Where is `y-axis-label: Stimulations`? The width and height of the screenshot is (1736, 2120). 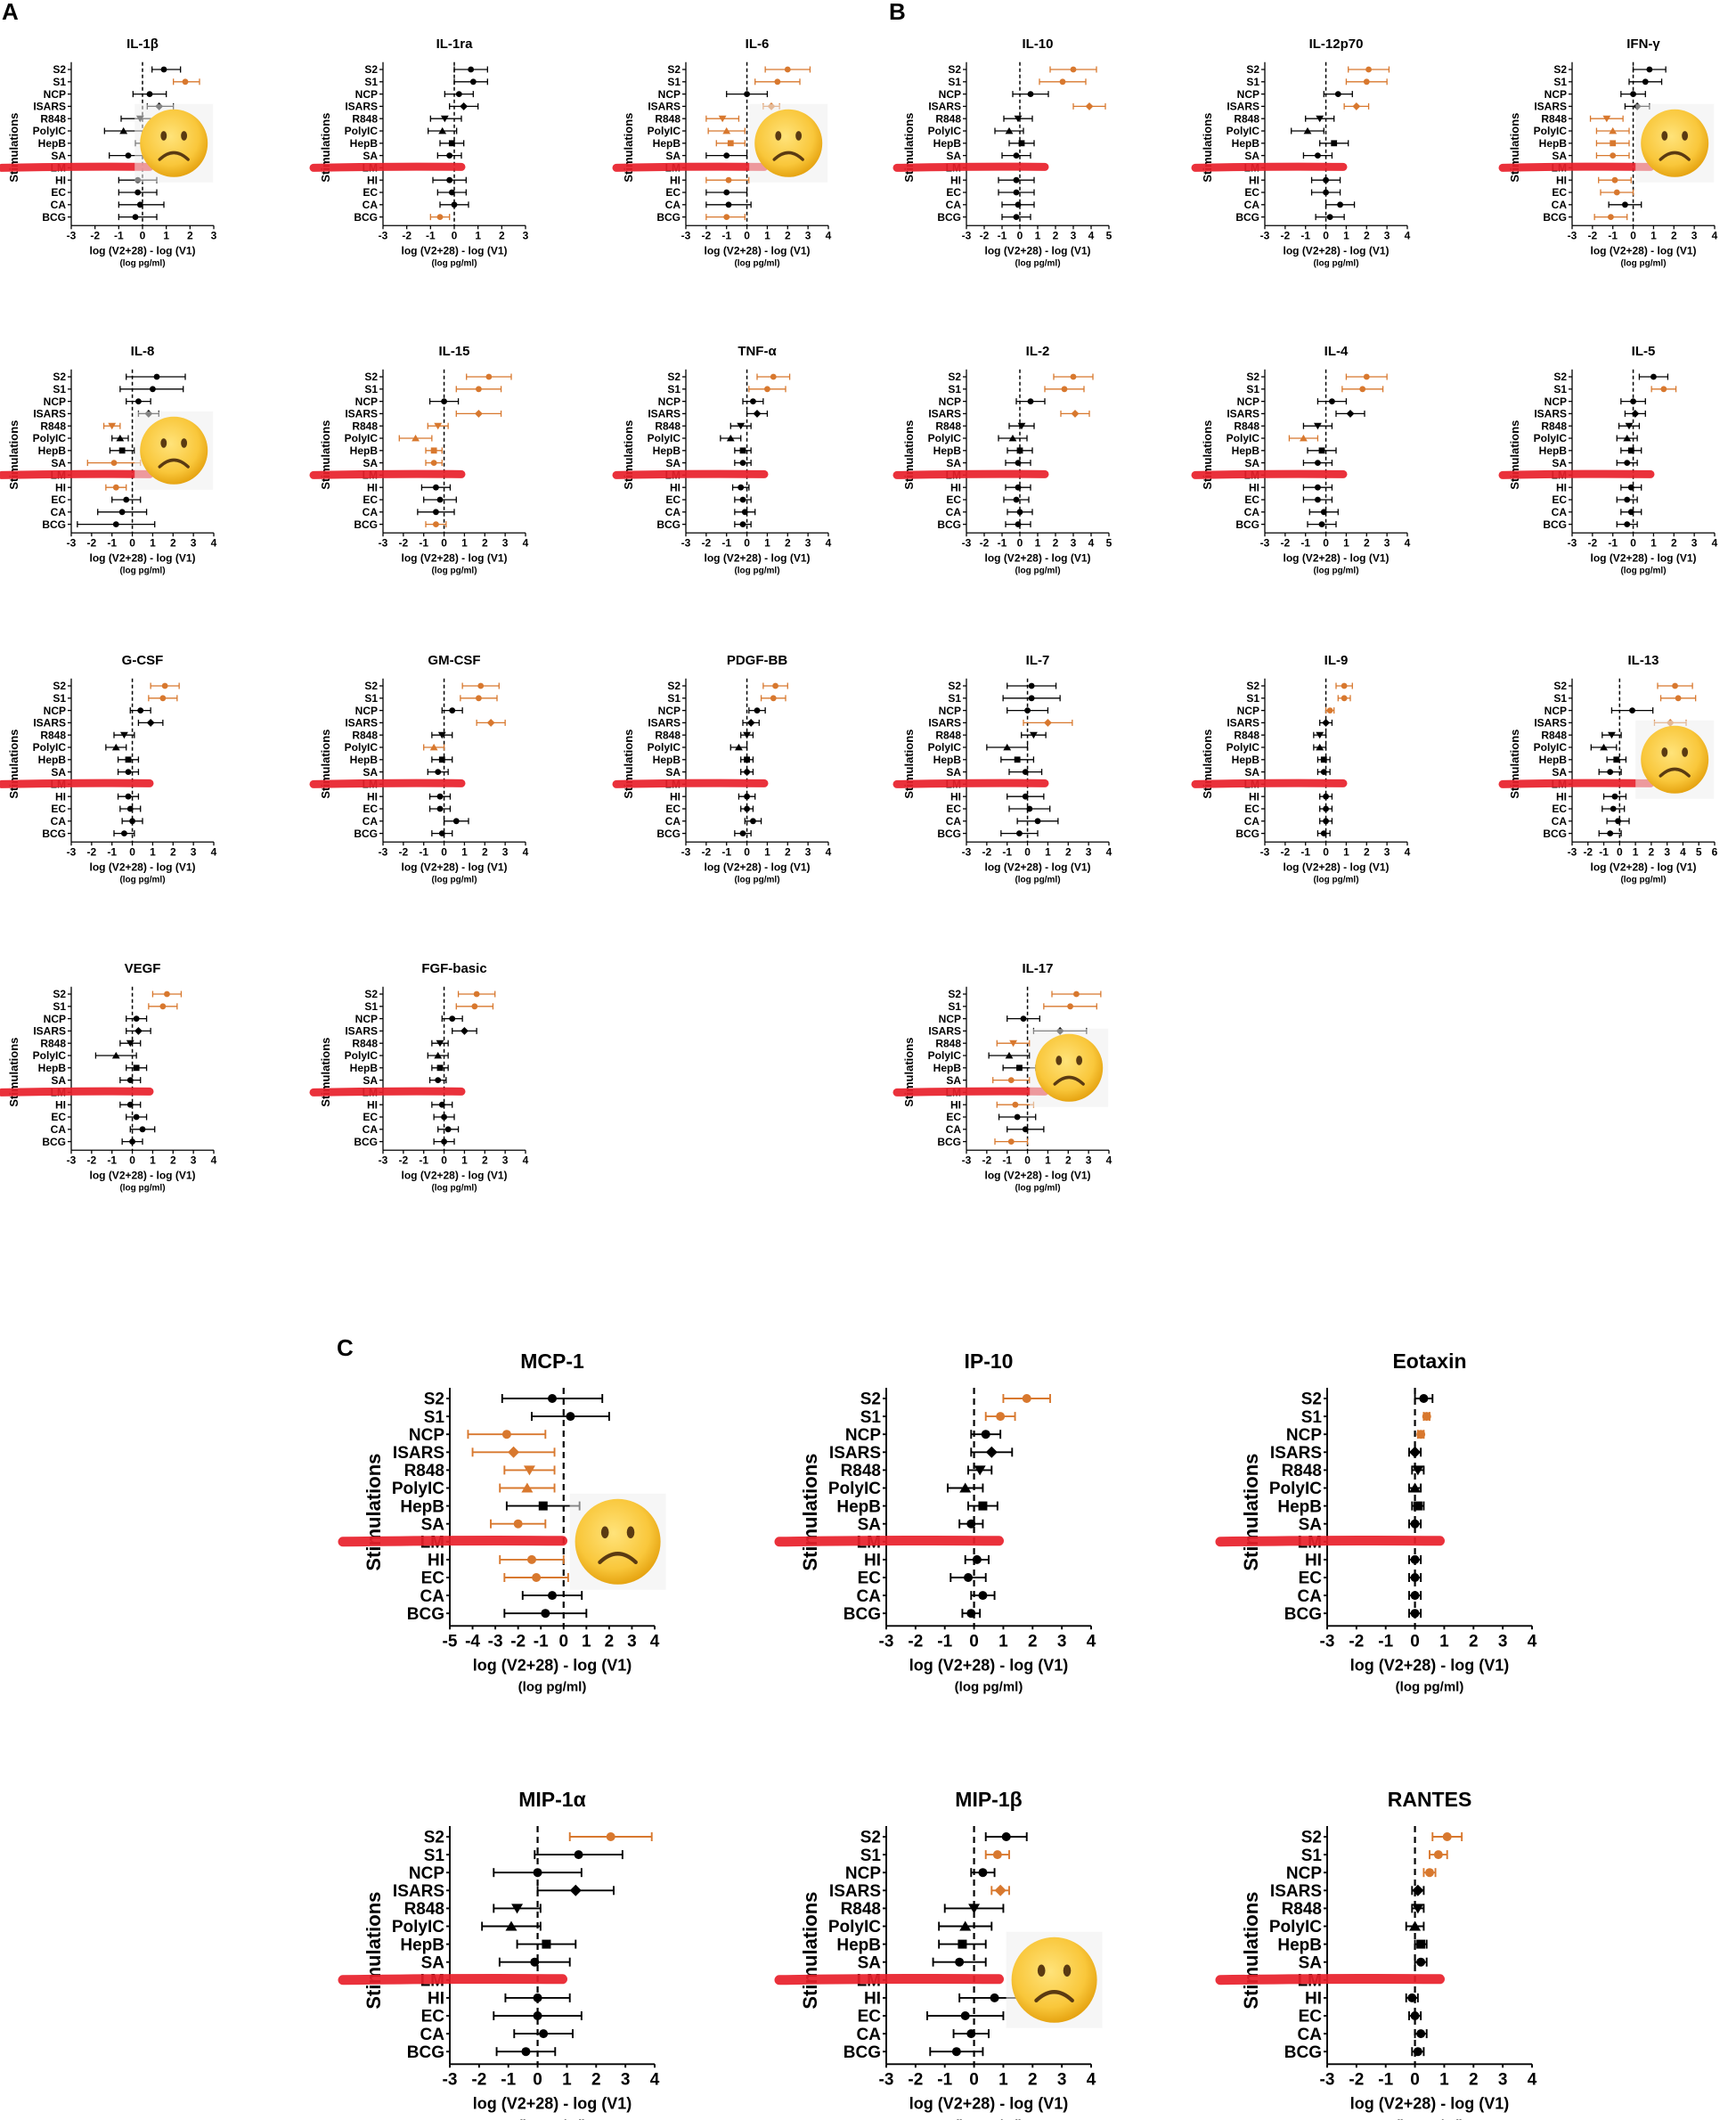
y-axis-label: Stimulations is located at coordinates (629, 765).